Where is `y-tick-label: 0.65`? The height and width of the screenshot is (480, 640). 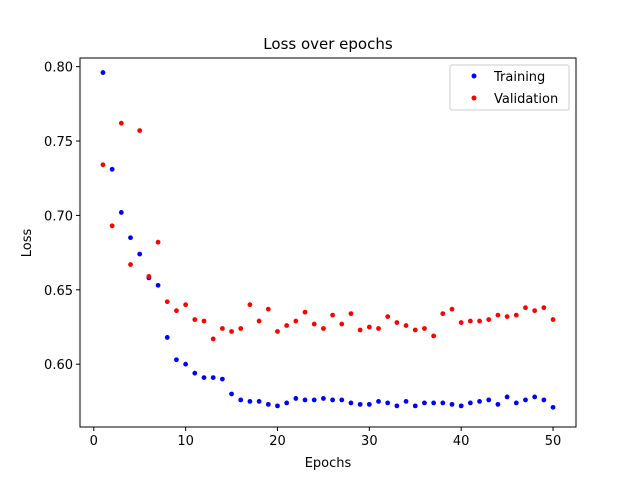 y-tick-label: 0.65 is located at coordinates (58, 291).